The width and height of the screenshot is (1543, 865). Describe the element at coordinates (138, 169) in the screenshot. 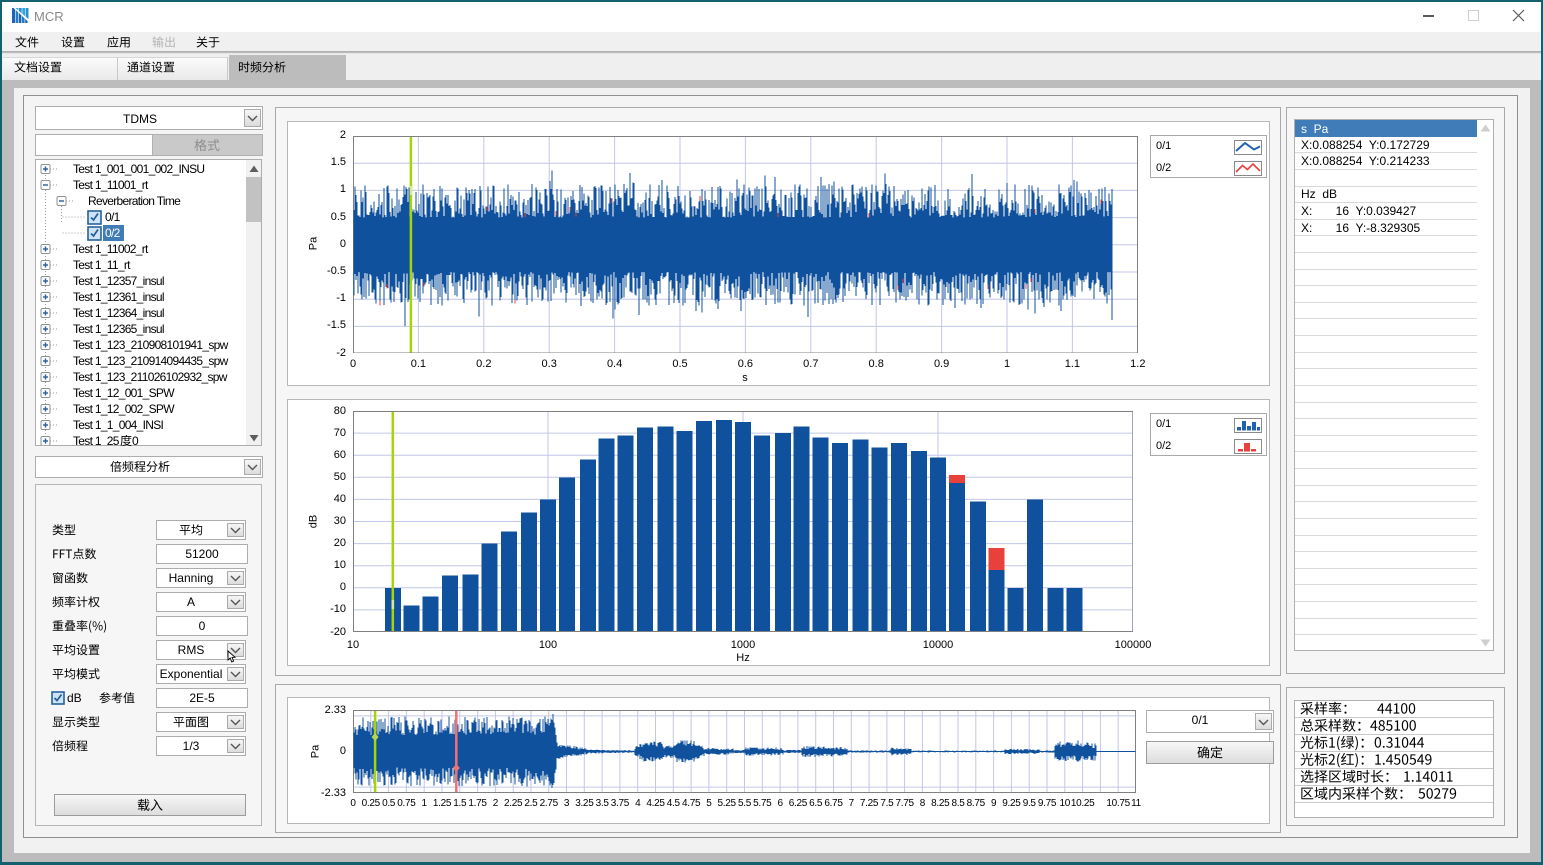

I see `svg-text: Test 1_001_001_002_INSU` at that location.